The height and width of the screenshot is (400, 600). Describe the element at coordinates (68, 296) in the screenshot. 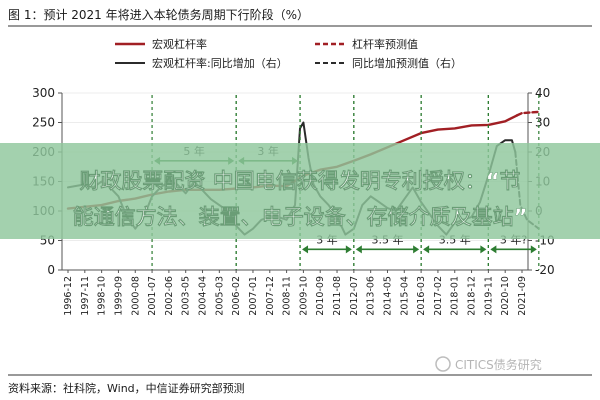

I see `x-tick-label: 1996-12` at that location.